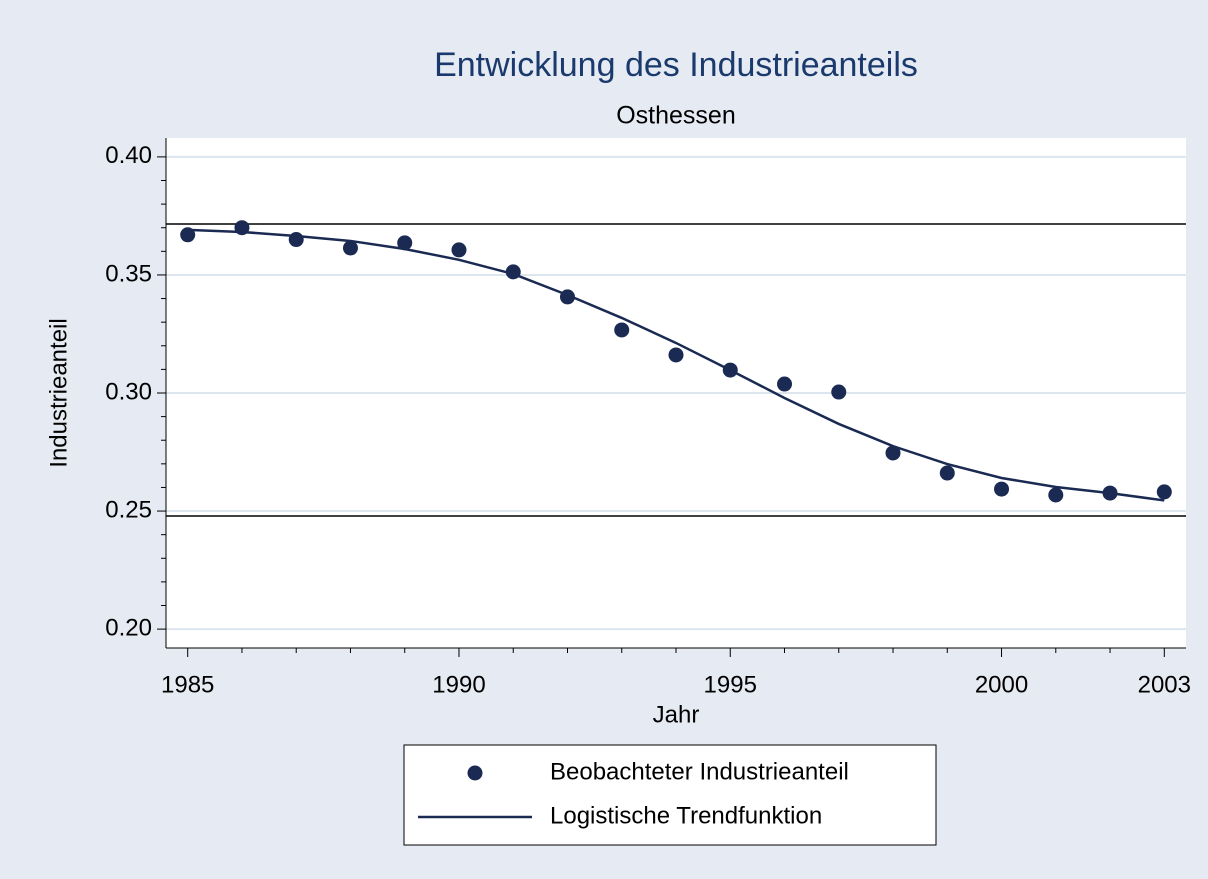 This screenshot has width=1208, height=879. I want to click on legend-label: Beobachteter Industrieanteil, so click(699, 771).